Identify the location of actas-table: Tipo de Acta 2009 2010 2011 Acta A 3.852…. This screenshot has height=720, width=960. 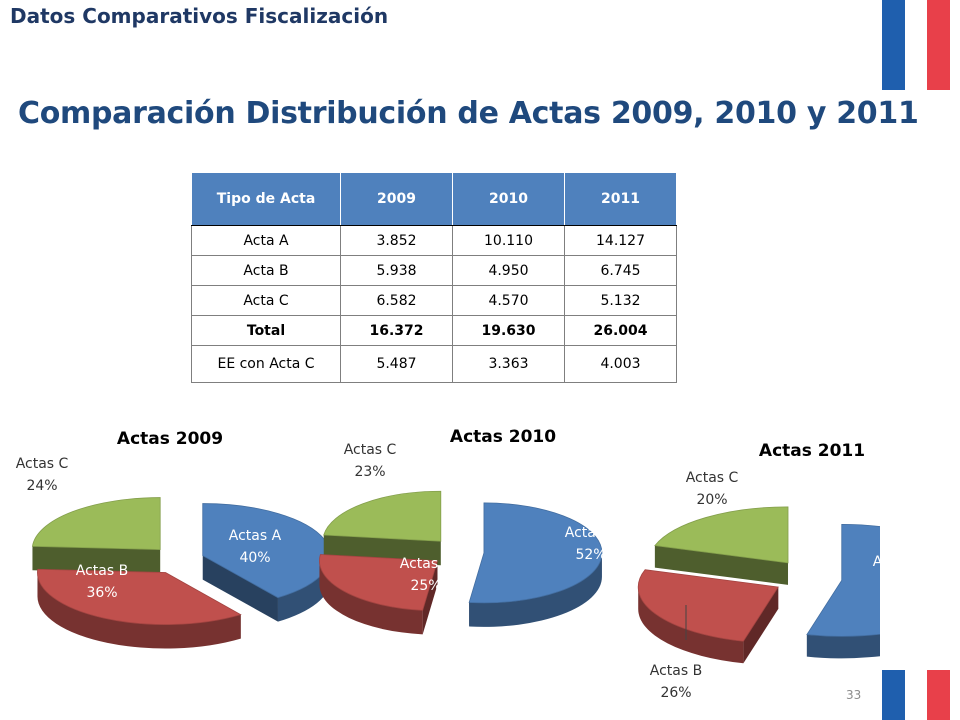
(434, 277).